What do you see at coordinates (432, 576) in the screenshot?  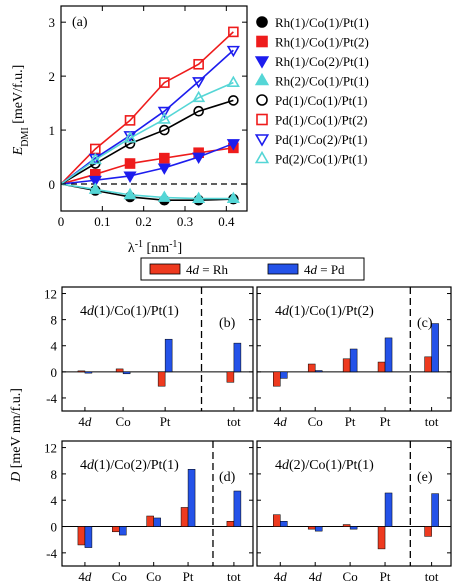 I see `category-label-part: tot` at bounding box center [432, 576].